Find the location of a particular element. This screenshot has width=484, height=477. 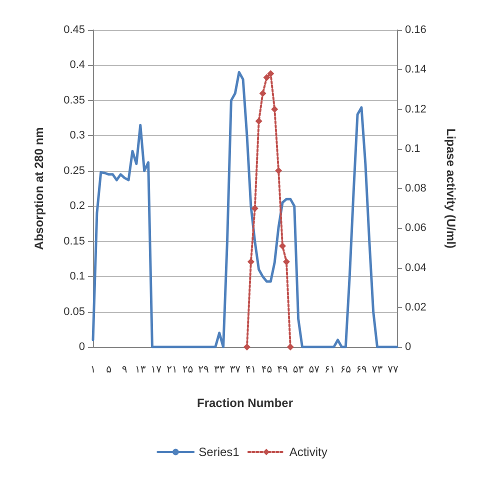

x-tick-label: ۷۳ is located at coordinates (378, 370).